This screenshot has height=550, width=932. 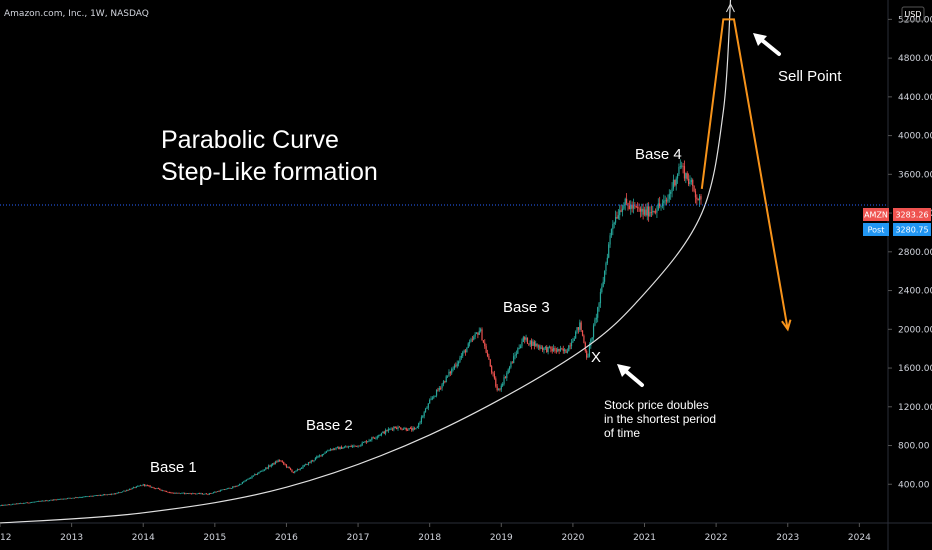 What do you see at coordinates (269, 172) in the screenshot?
I see `title-line-2: Step-Like formation` at bounding box center [269, 172].